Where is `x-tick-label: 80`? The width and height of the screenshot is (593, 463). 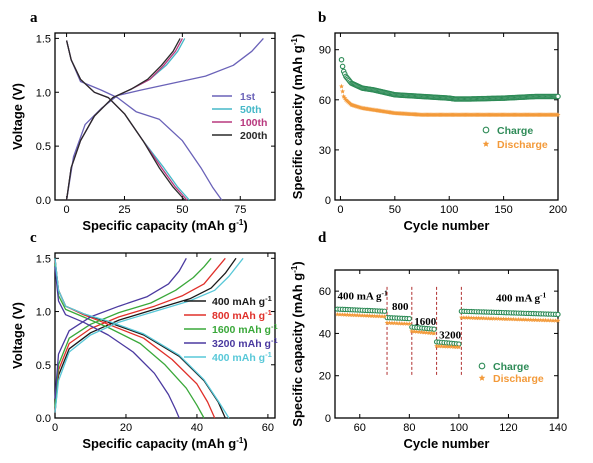
x-tick-label: 80 is located at coordinates (409, 428).